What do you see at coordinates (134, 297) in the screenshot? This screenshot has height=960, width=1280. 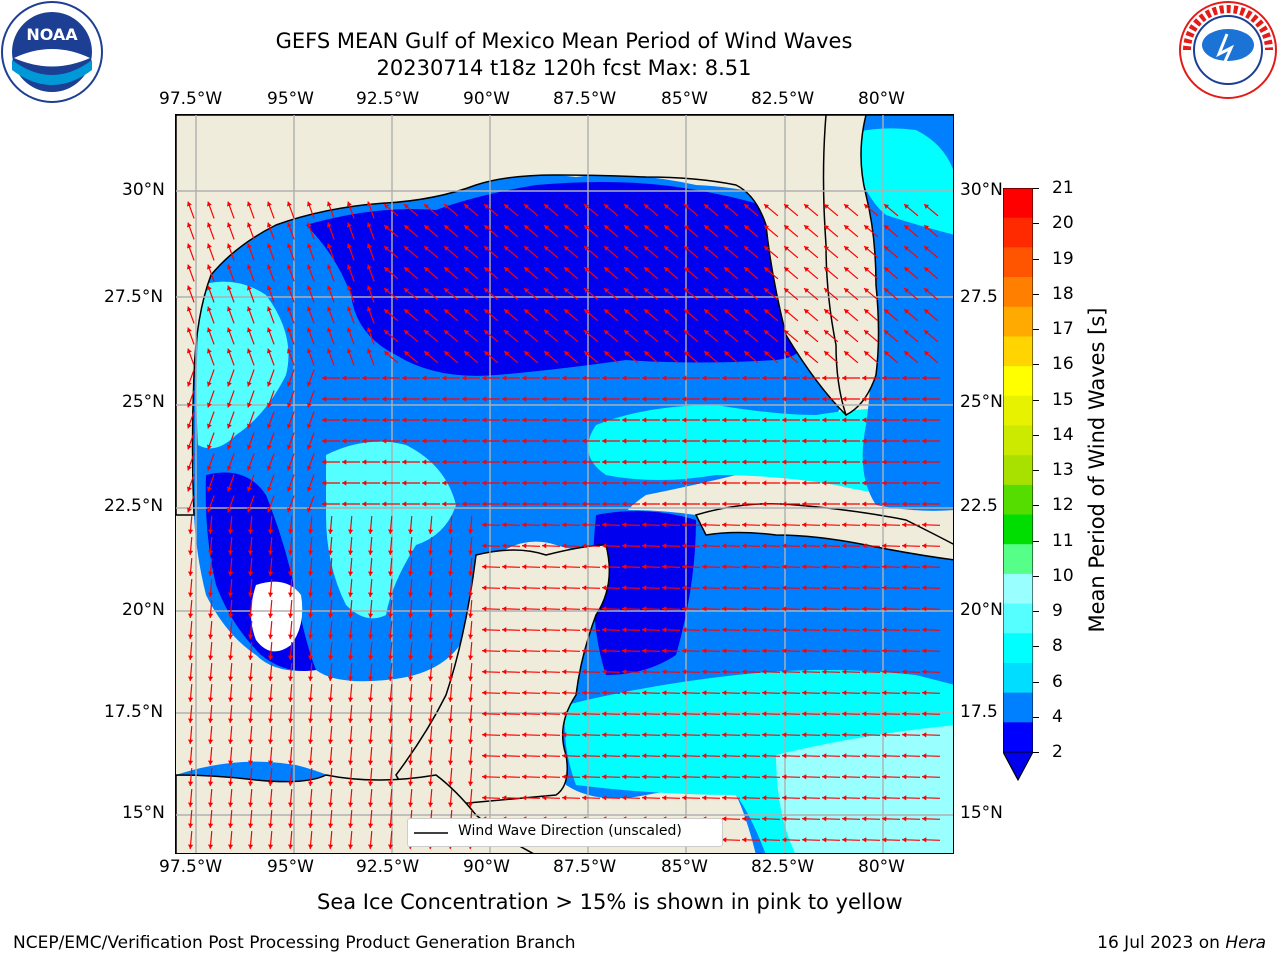 I see `lat-label-left: 27.5°N` at bounding box center [134, 297].